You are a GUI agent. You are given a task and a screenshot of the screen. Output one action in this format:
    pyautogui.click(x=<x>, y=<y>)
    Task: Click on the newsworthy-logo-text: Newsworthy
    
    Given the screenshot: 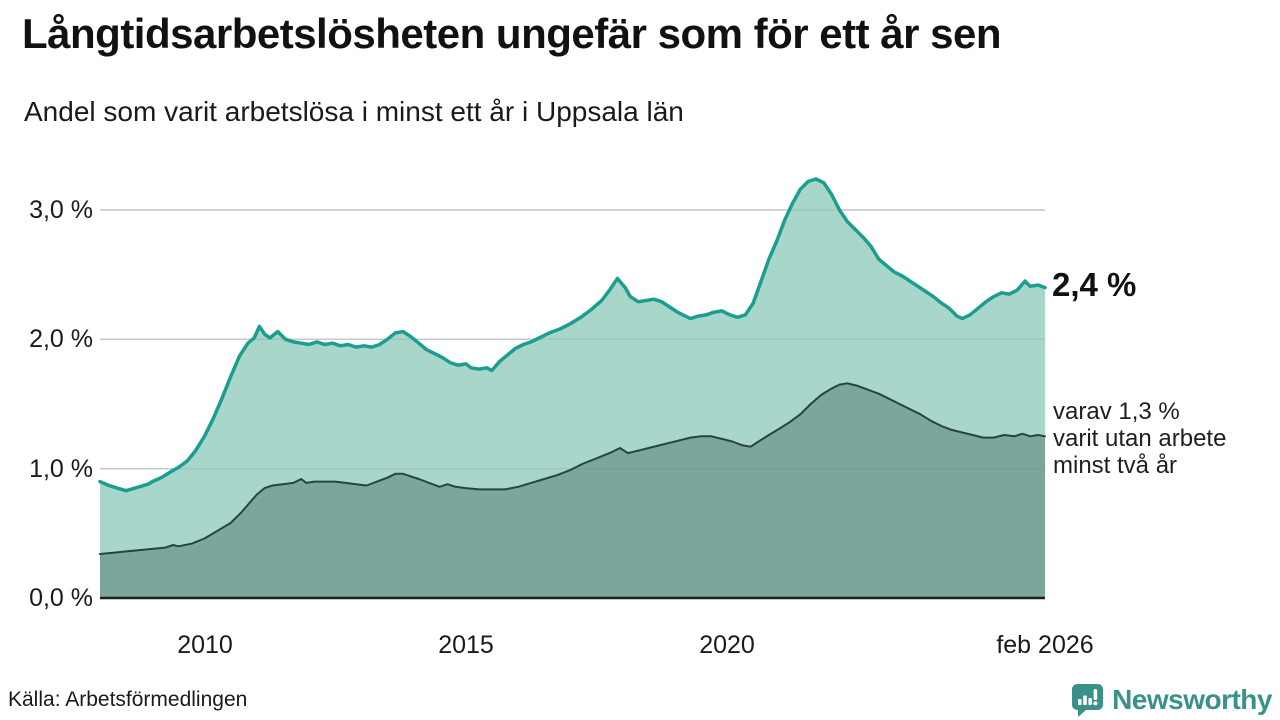 What is the action you would take?
    pyautogui.click(x=1192, y=699)
    